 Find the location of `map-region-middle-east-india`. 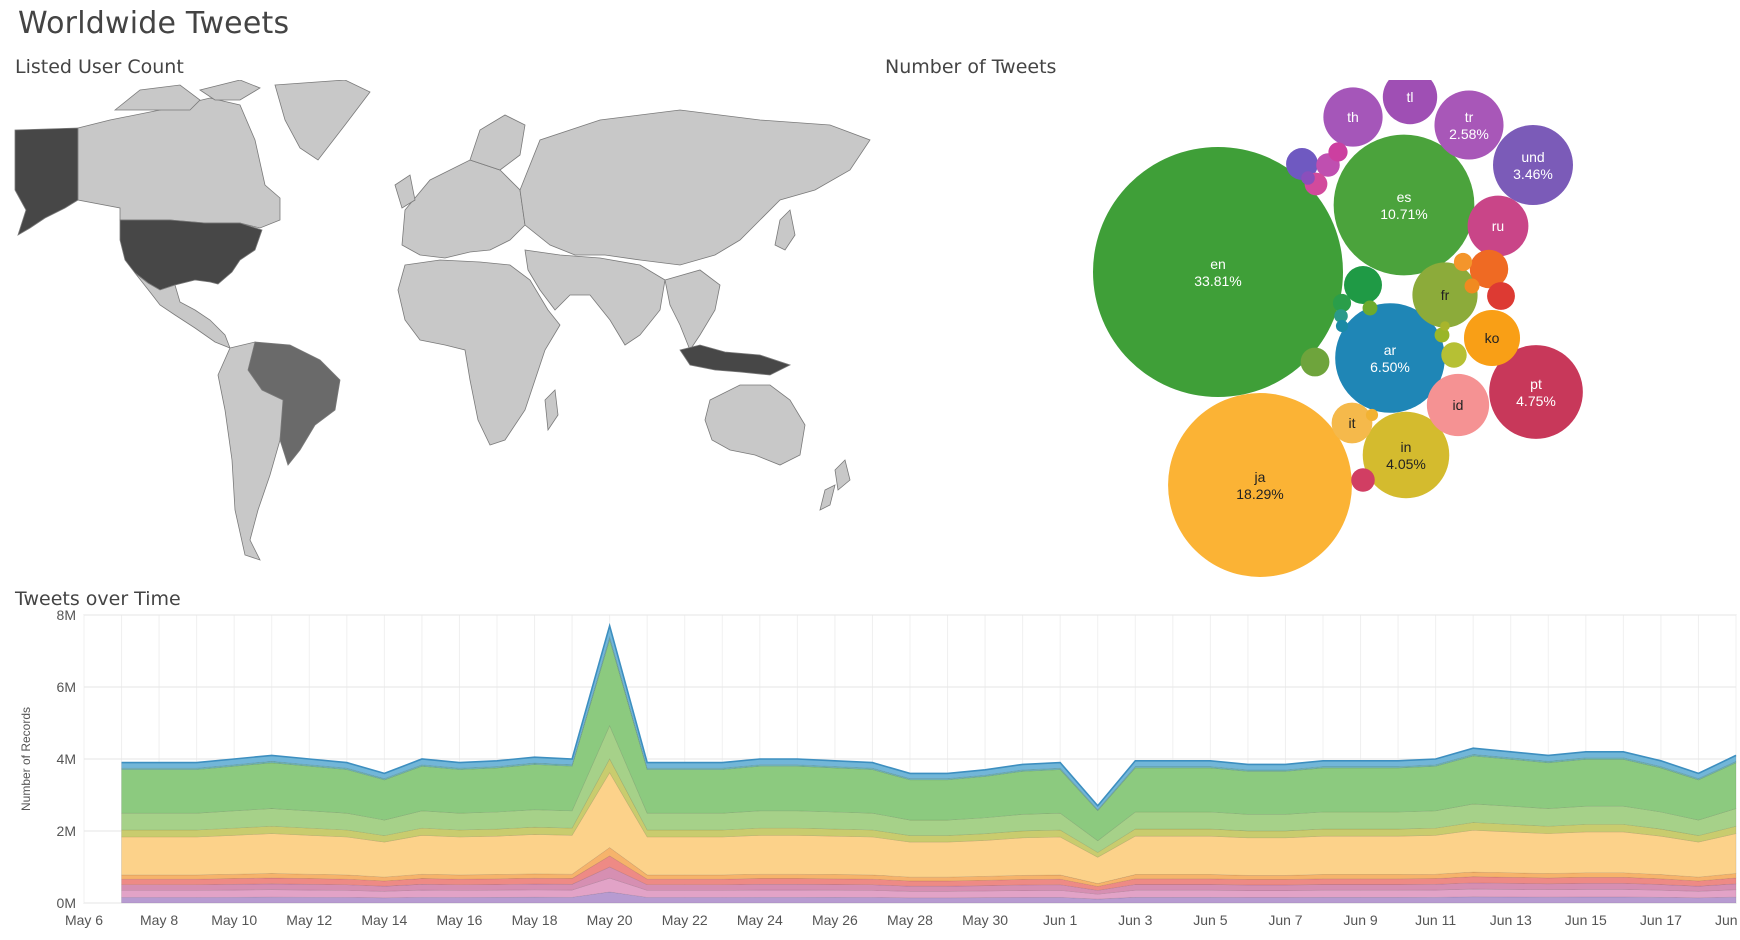

map-region-middle-east-india is located at coordinates (595, 297).